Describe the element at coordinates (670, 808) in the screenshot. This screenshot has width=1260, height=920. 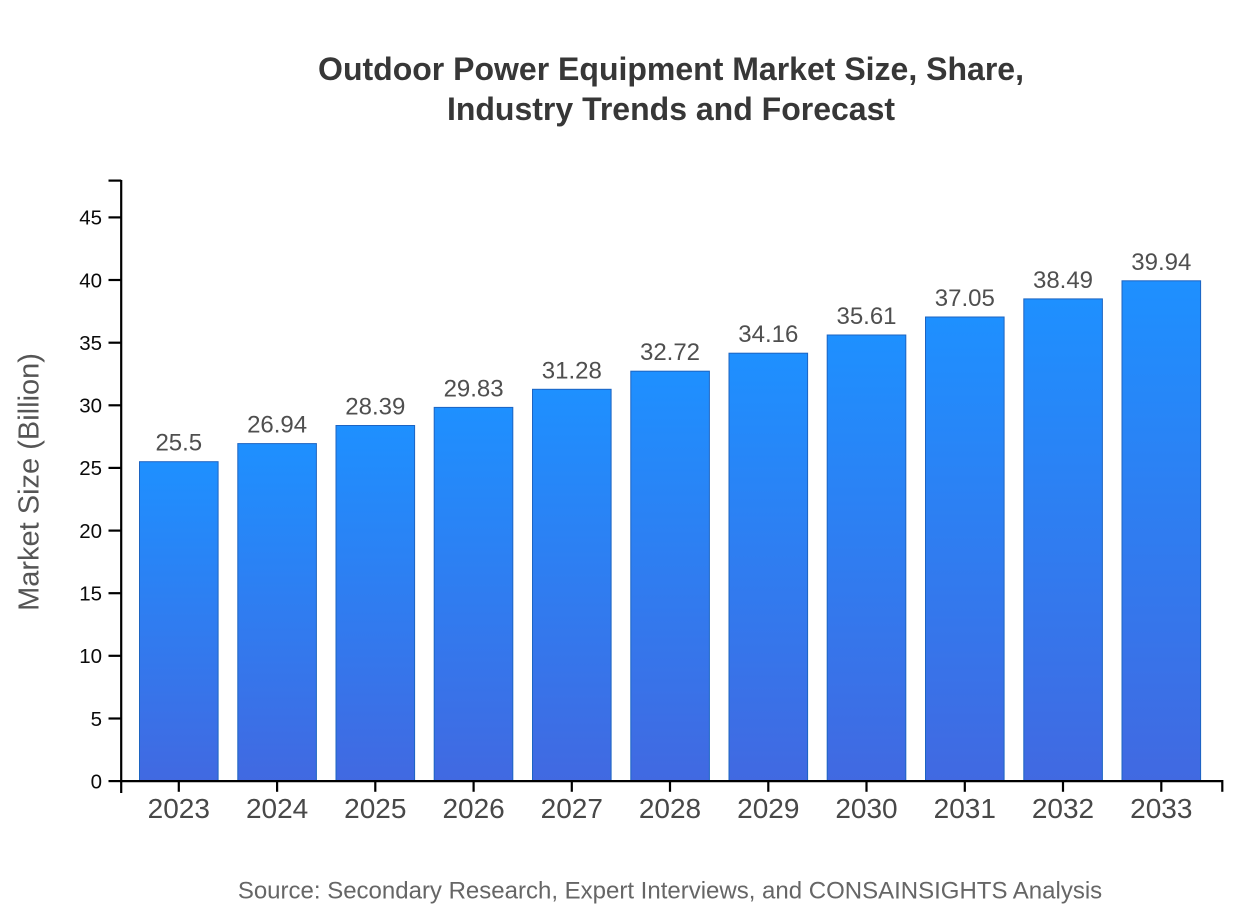
I see `svg-text: 2028` at that location.